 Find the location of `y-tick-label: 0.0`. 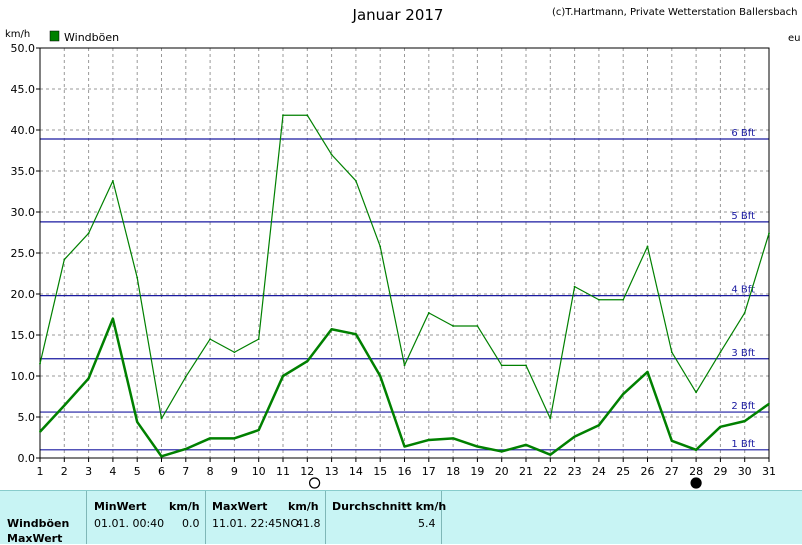

y-tick-label: 0.0 is located at coordinates (27, 458).